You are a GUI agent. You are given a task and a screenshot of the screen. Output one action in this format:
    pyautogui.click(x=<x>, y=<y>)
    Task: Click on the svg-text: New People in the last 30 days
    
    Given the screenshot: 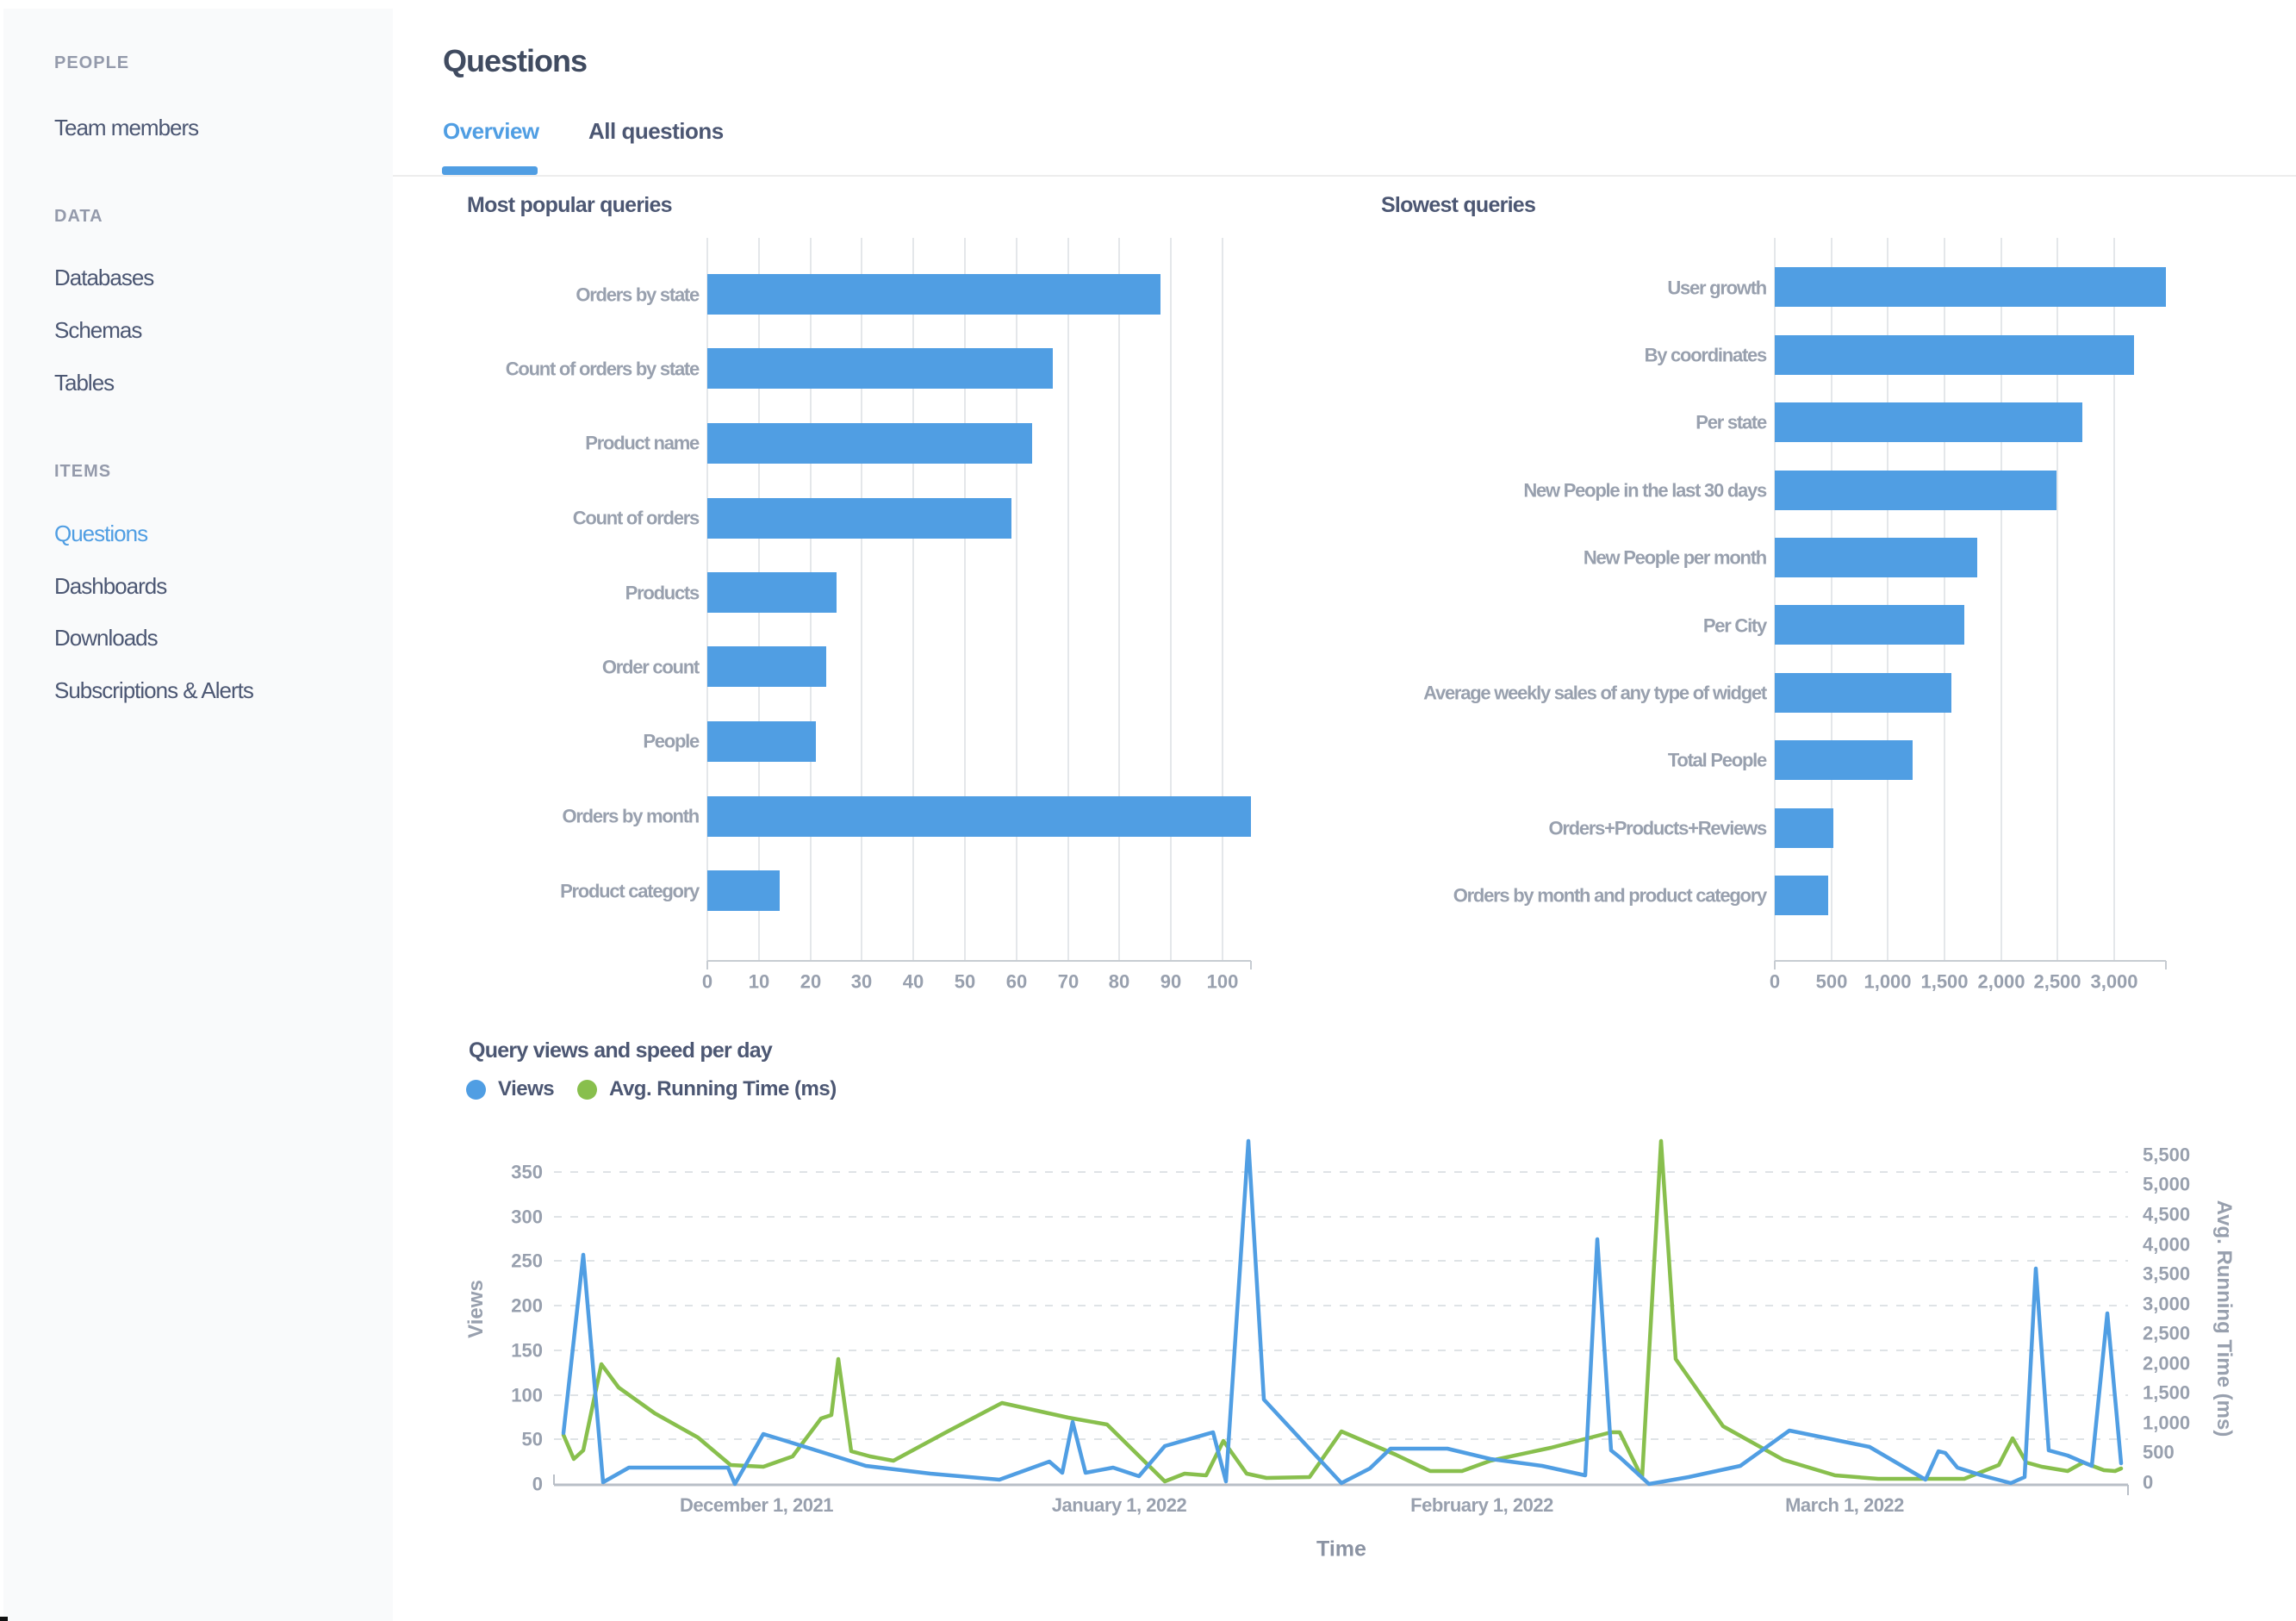 What is the action you would take?
    pyautogui.click(x=1645, y=491)
    